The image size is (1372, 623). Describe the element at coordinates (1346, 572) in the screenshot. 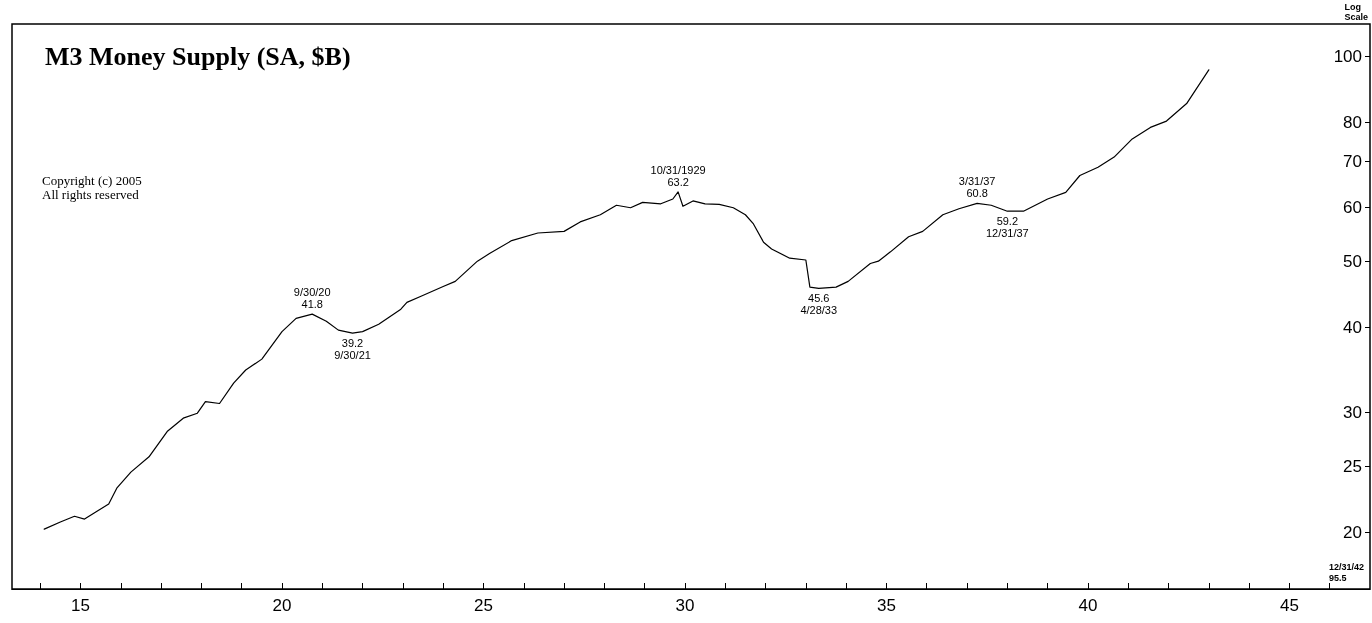

I see `annotation: 12/31/42 95.5` at that location.